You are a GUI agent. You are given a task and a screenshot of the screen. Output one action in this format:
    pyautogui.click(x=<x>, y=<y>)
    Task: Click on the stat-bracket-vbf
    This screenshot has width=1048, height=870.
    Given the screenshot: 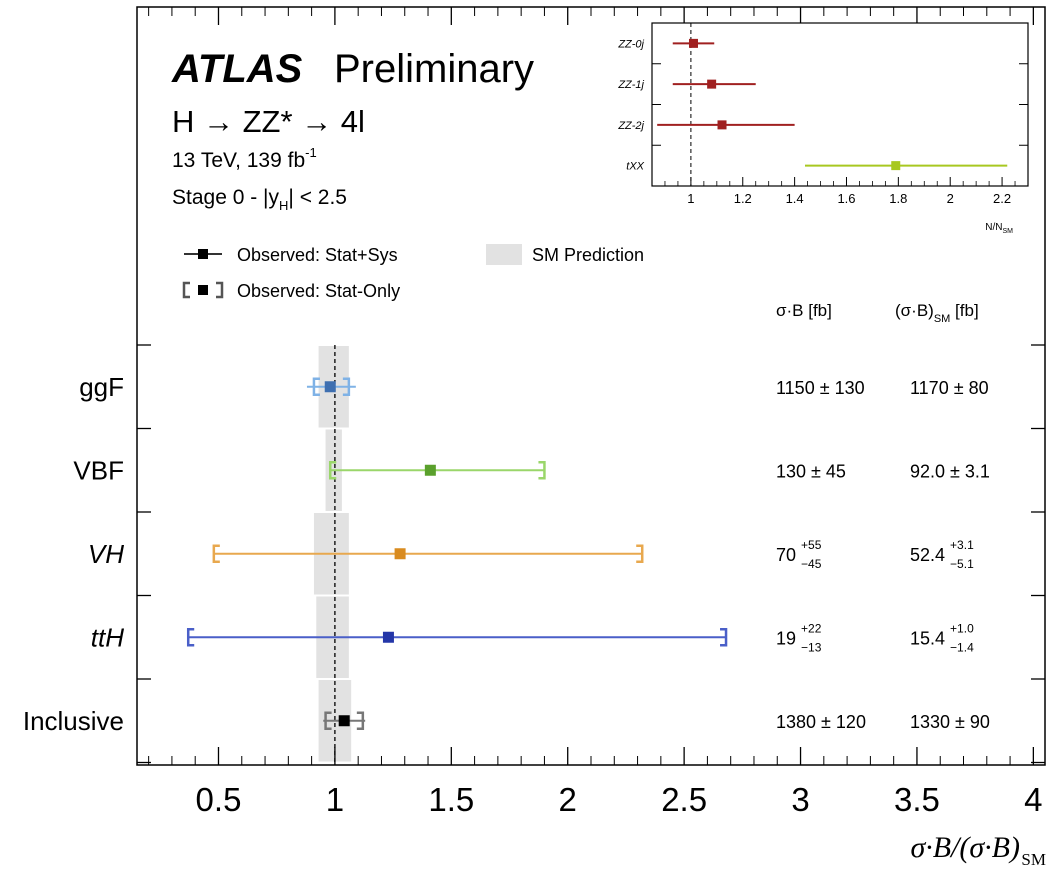 What is the action you would take?
    pyautogui.click(x=437, y=470)
    